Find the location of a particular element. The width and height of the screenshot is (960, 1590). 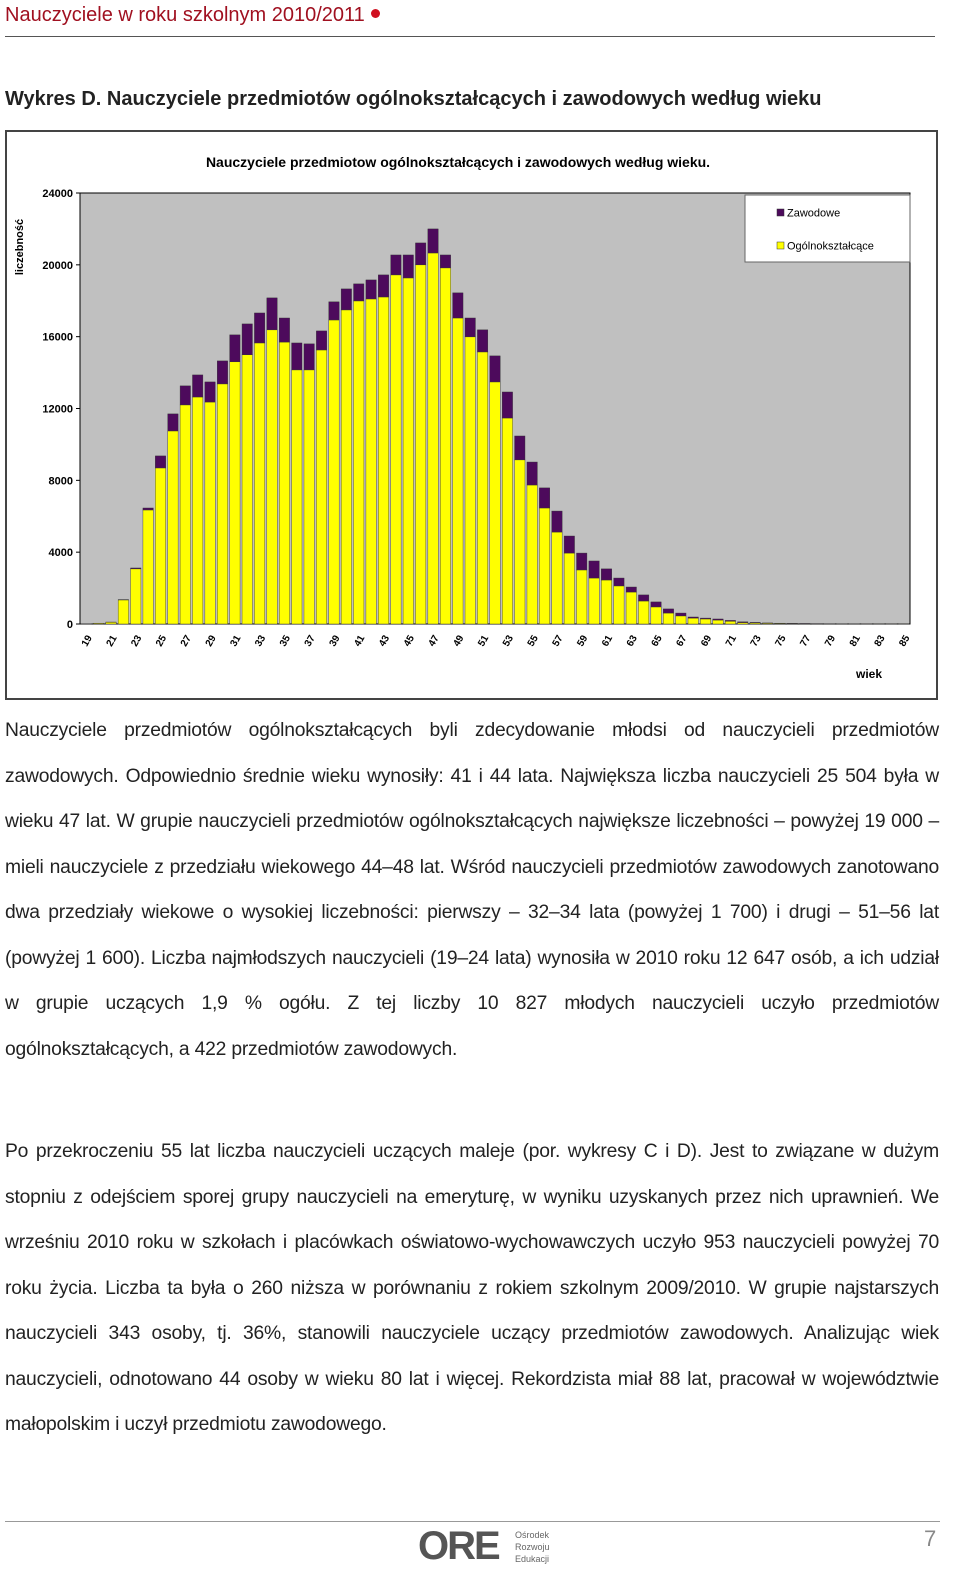

header-dot is located at coordinates (375, 13).